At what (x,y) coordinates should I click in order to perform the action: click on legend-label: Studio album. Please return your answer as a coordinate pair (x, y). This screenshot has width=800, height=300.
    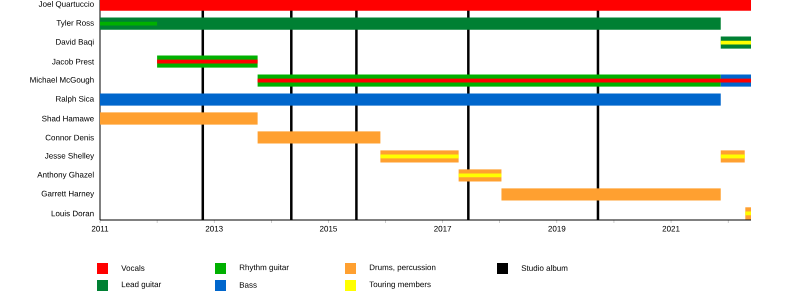
    Looking at the image, I should click on (545, 268).